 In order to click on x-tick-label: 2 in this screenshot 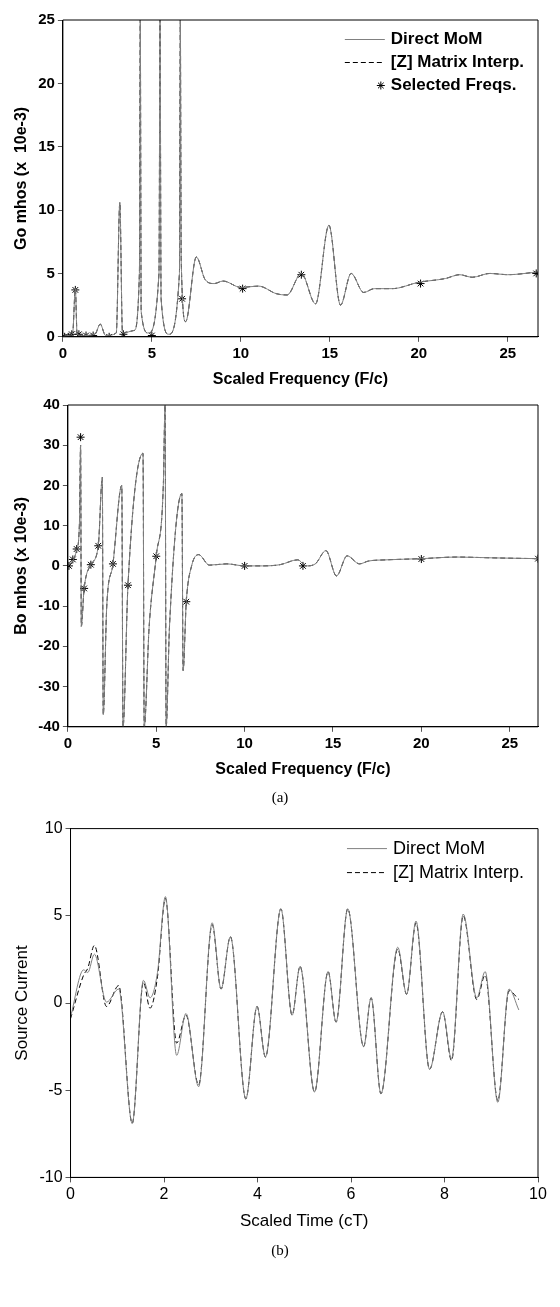, I will do `click(164, 1194)`.